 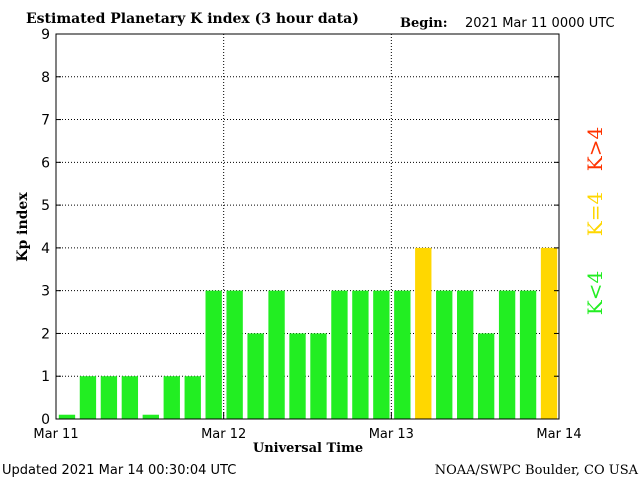 I want to click on begin-label: Begin:, so click(x=424, y=23).